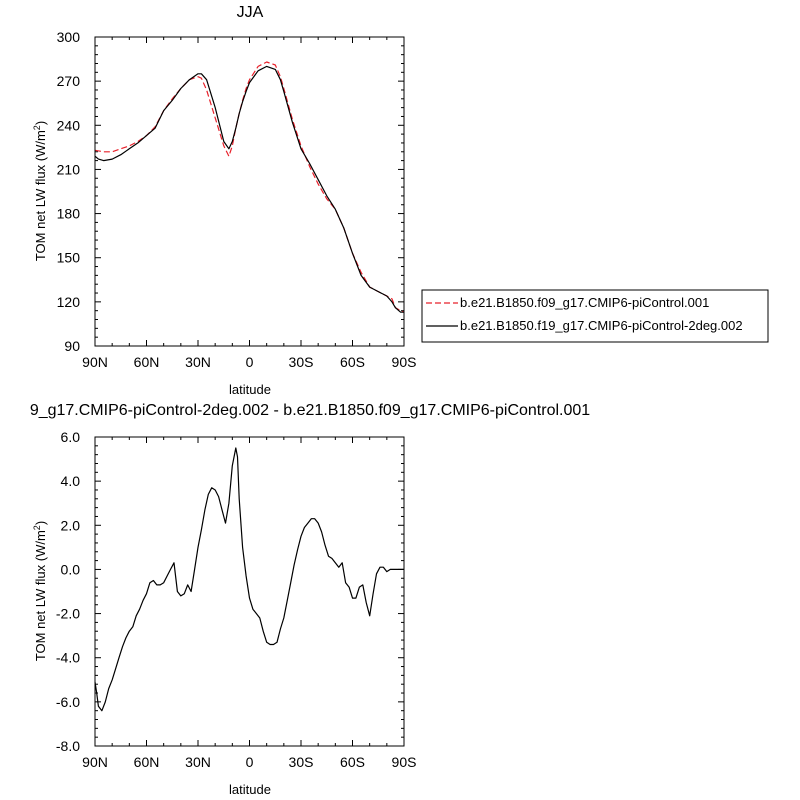  What do you see at coordinates (250, 12) in the screenshot?
I see `chart-title: JJA` at bounding box center [250, 12].